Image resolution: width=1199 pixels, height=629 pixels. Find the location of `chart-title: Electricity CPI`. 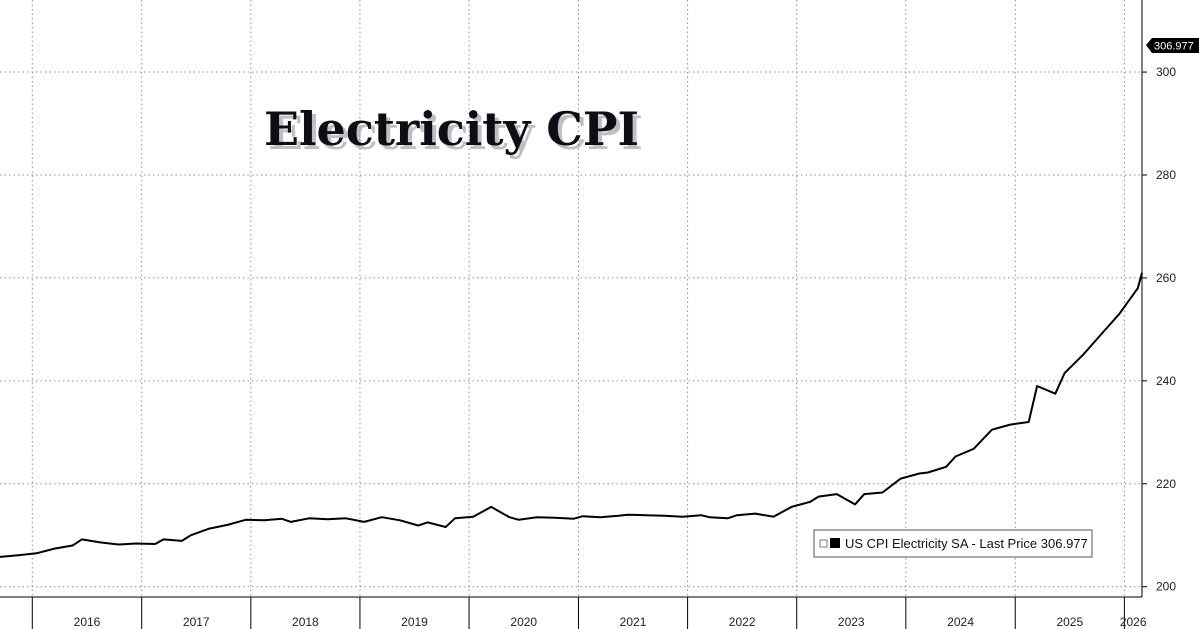

chart-title: Electricity CPI is located at coordinates (451, 129).